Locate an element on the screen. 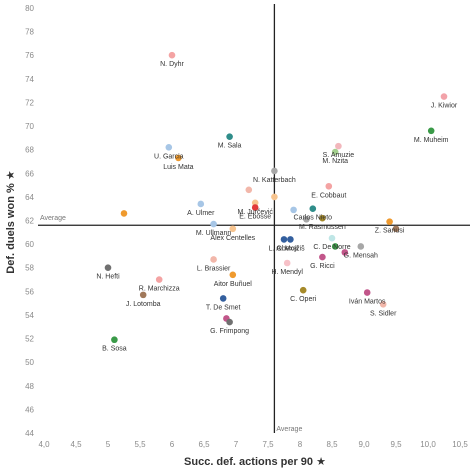  point-label: G. Frimpong is located at coordinates (229, 331).